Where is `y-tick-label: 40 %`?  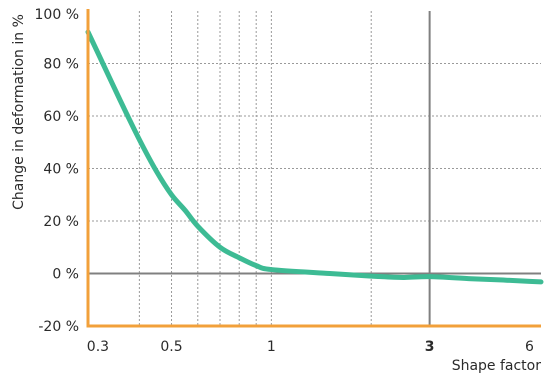
y-tick-label: 40 % is located at coordinates (61, 170).